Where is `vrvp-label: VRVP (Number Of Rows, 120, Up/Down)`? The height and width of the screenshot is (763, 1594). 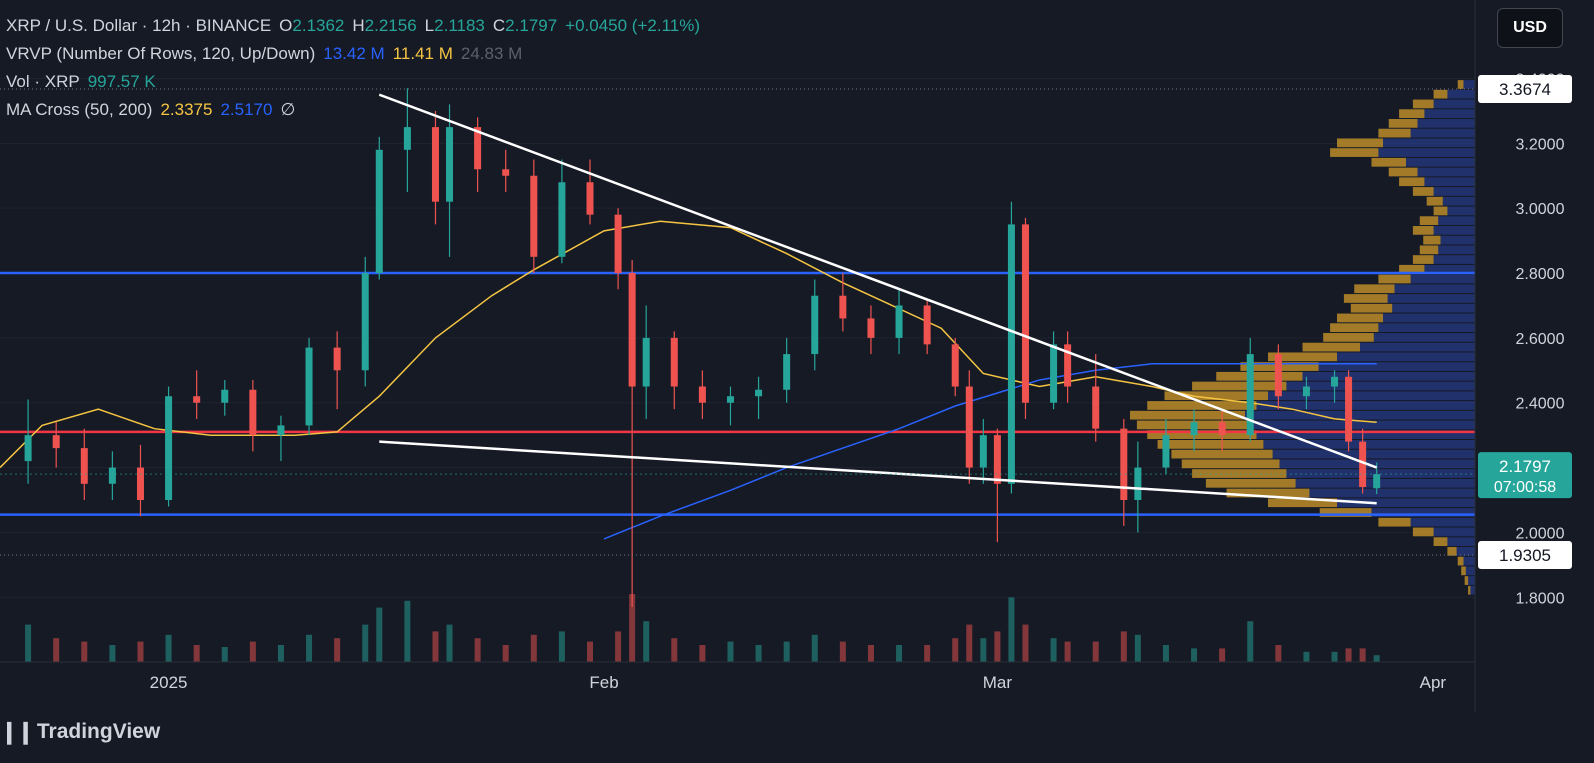 vrvp-label: VRVP (Number Of Rows, 120, Up/Down) is located at coordinates (161, 53).